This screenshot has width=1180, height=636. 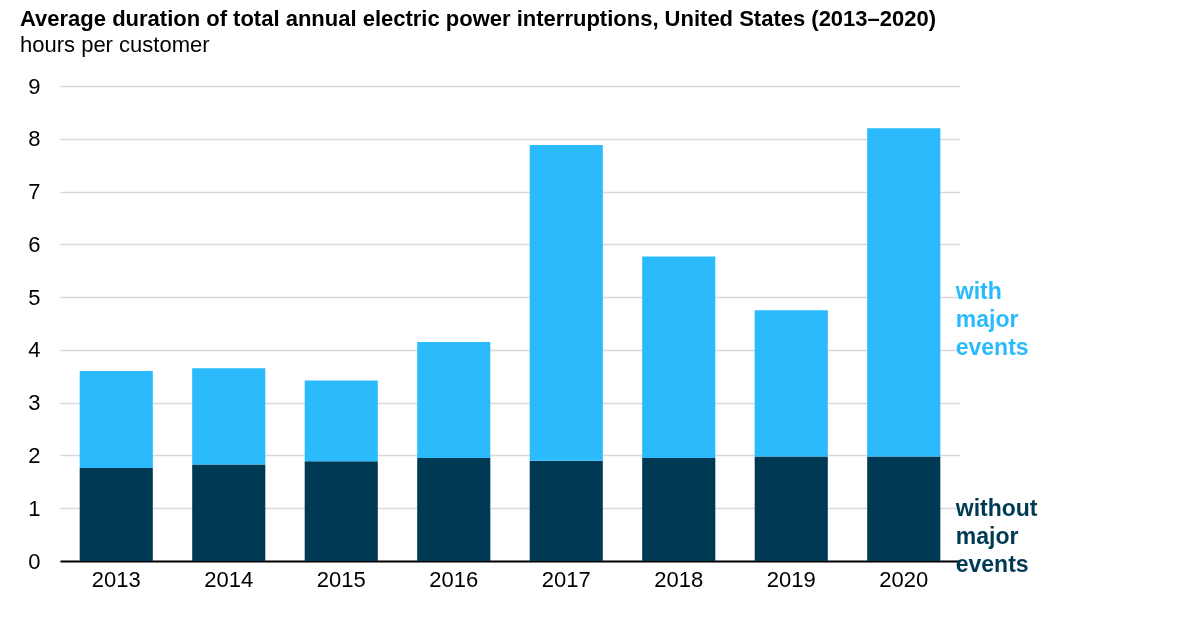 What do you see at coordinates (34, 86) in the screenshot?
I see `y-tick-label: 9` at bounding box center [34, 86].